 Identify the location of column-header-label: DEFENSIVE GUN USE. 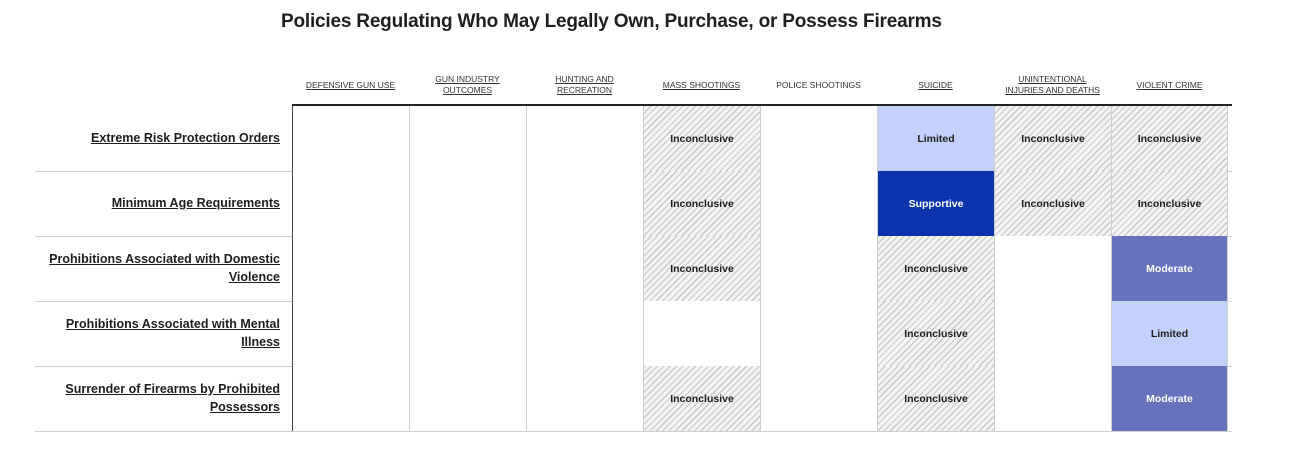
(350, 84).